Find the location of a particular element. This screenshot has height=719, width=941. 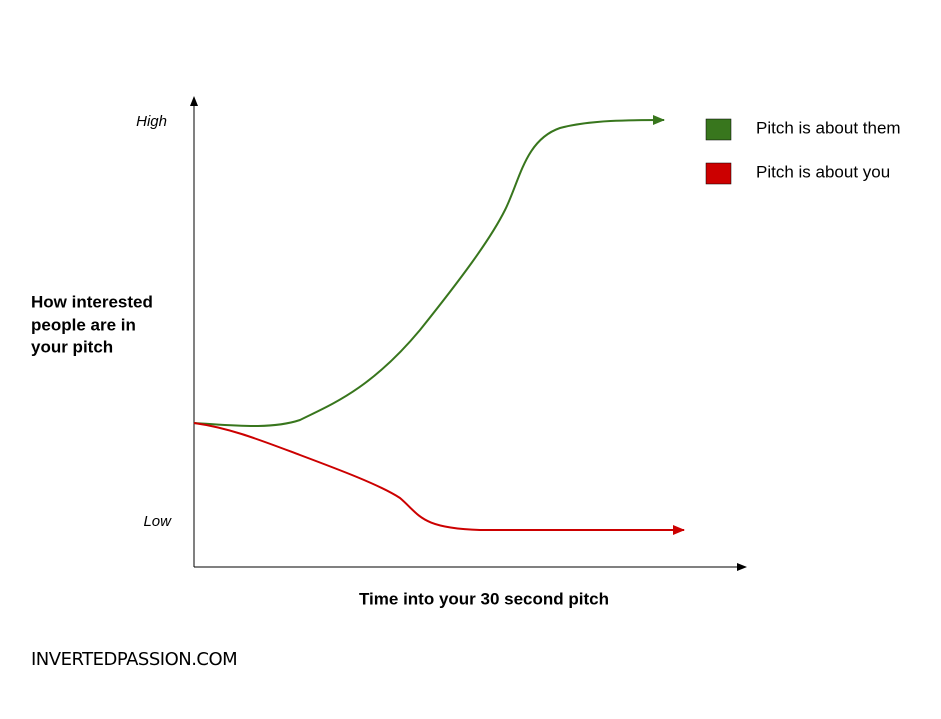

x-axis-label: Time into your 30 second pitch is located at coordinates (484, 598).